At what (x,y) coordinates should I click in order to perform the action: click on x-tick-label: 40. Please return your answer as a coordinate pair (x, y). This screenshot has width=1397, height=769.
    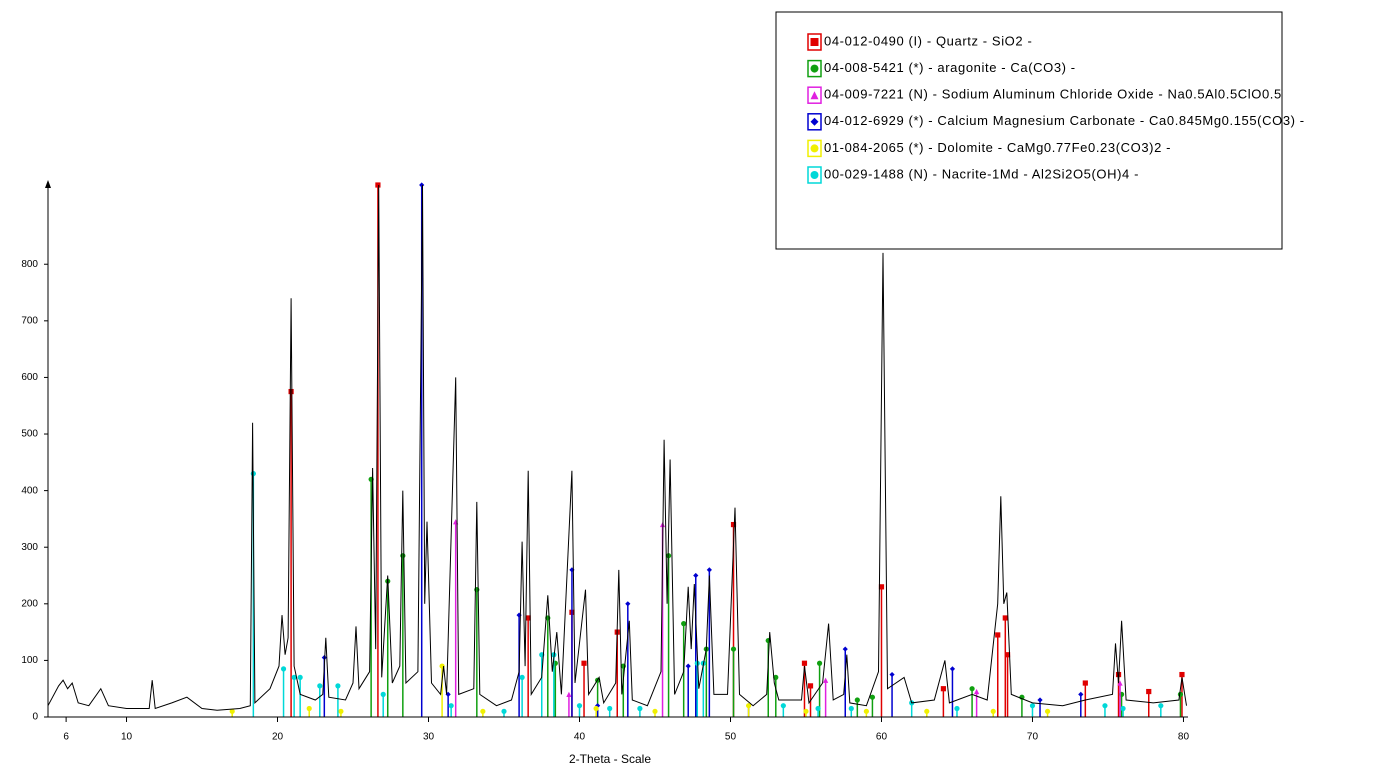
    Looking at the image, I should click on (580, 737).